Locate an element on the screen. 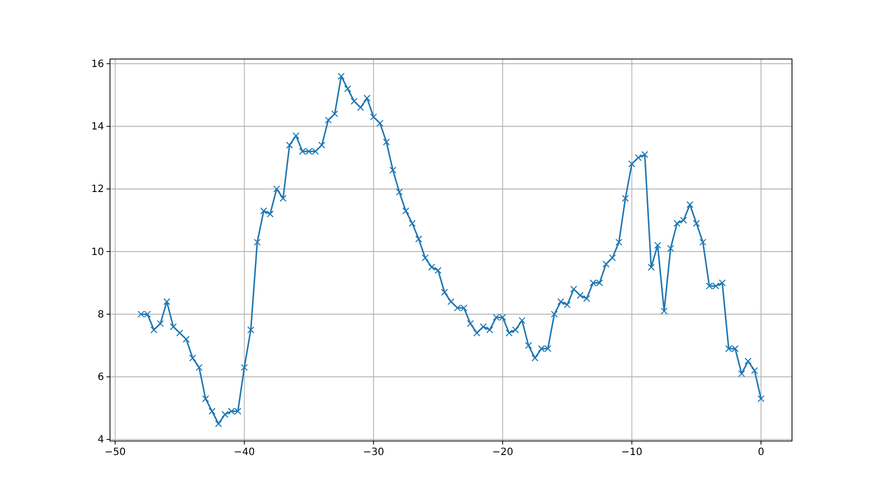 The width and height of the screenshot is (880, 495). y-tick-label: 8 is located at coordinates (101, 314).